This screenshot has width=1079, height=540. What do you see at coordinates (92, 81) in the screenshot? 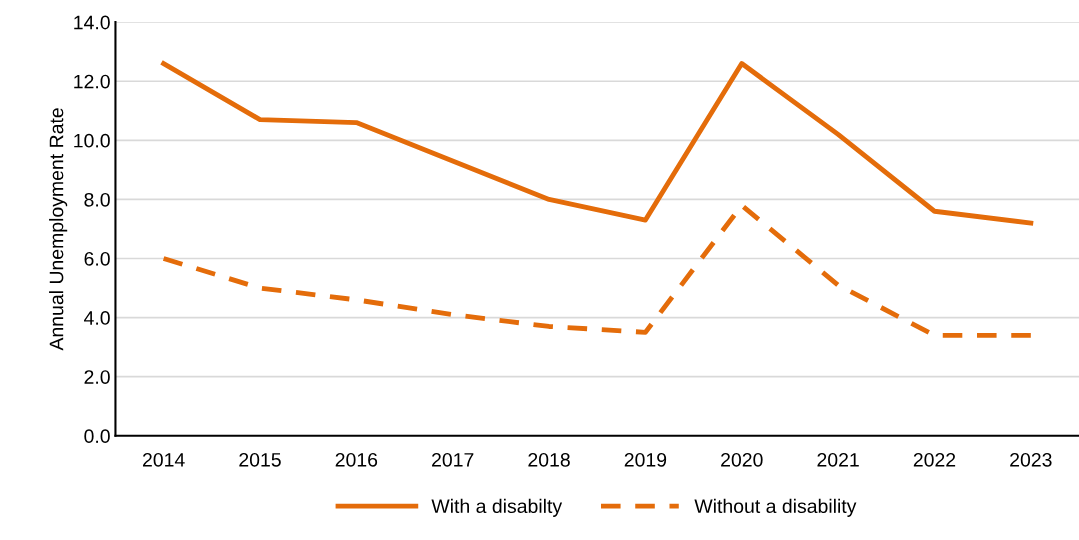
I see `y-tick-label: 12.0` at bounding box center [92, 81].